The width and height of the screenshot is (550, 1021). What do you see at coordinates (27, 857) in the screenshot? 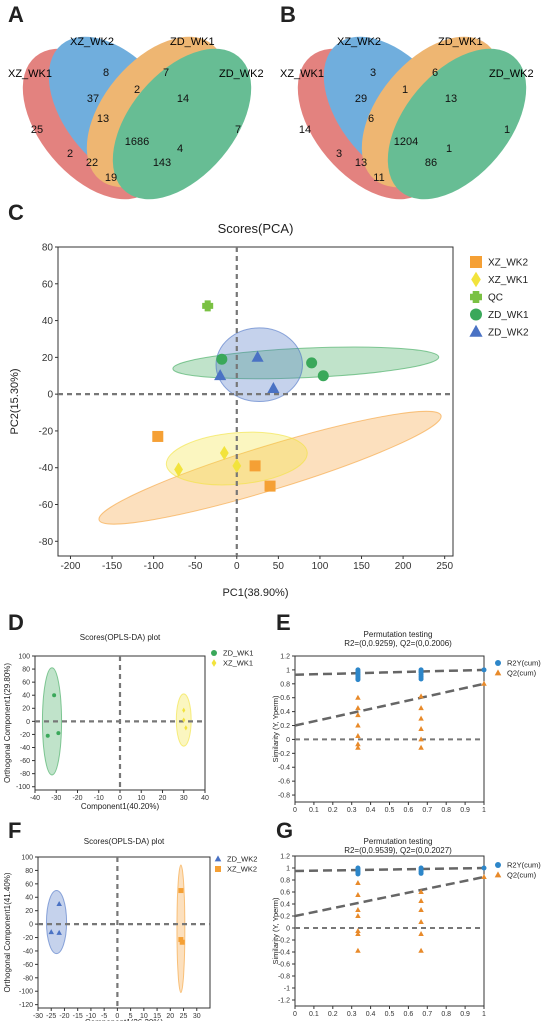
I see `y-tick-label: 100` at bounding box center [27, 857].